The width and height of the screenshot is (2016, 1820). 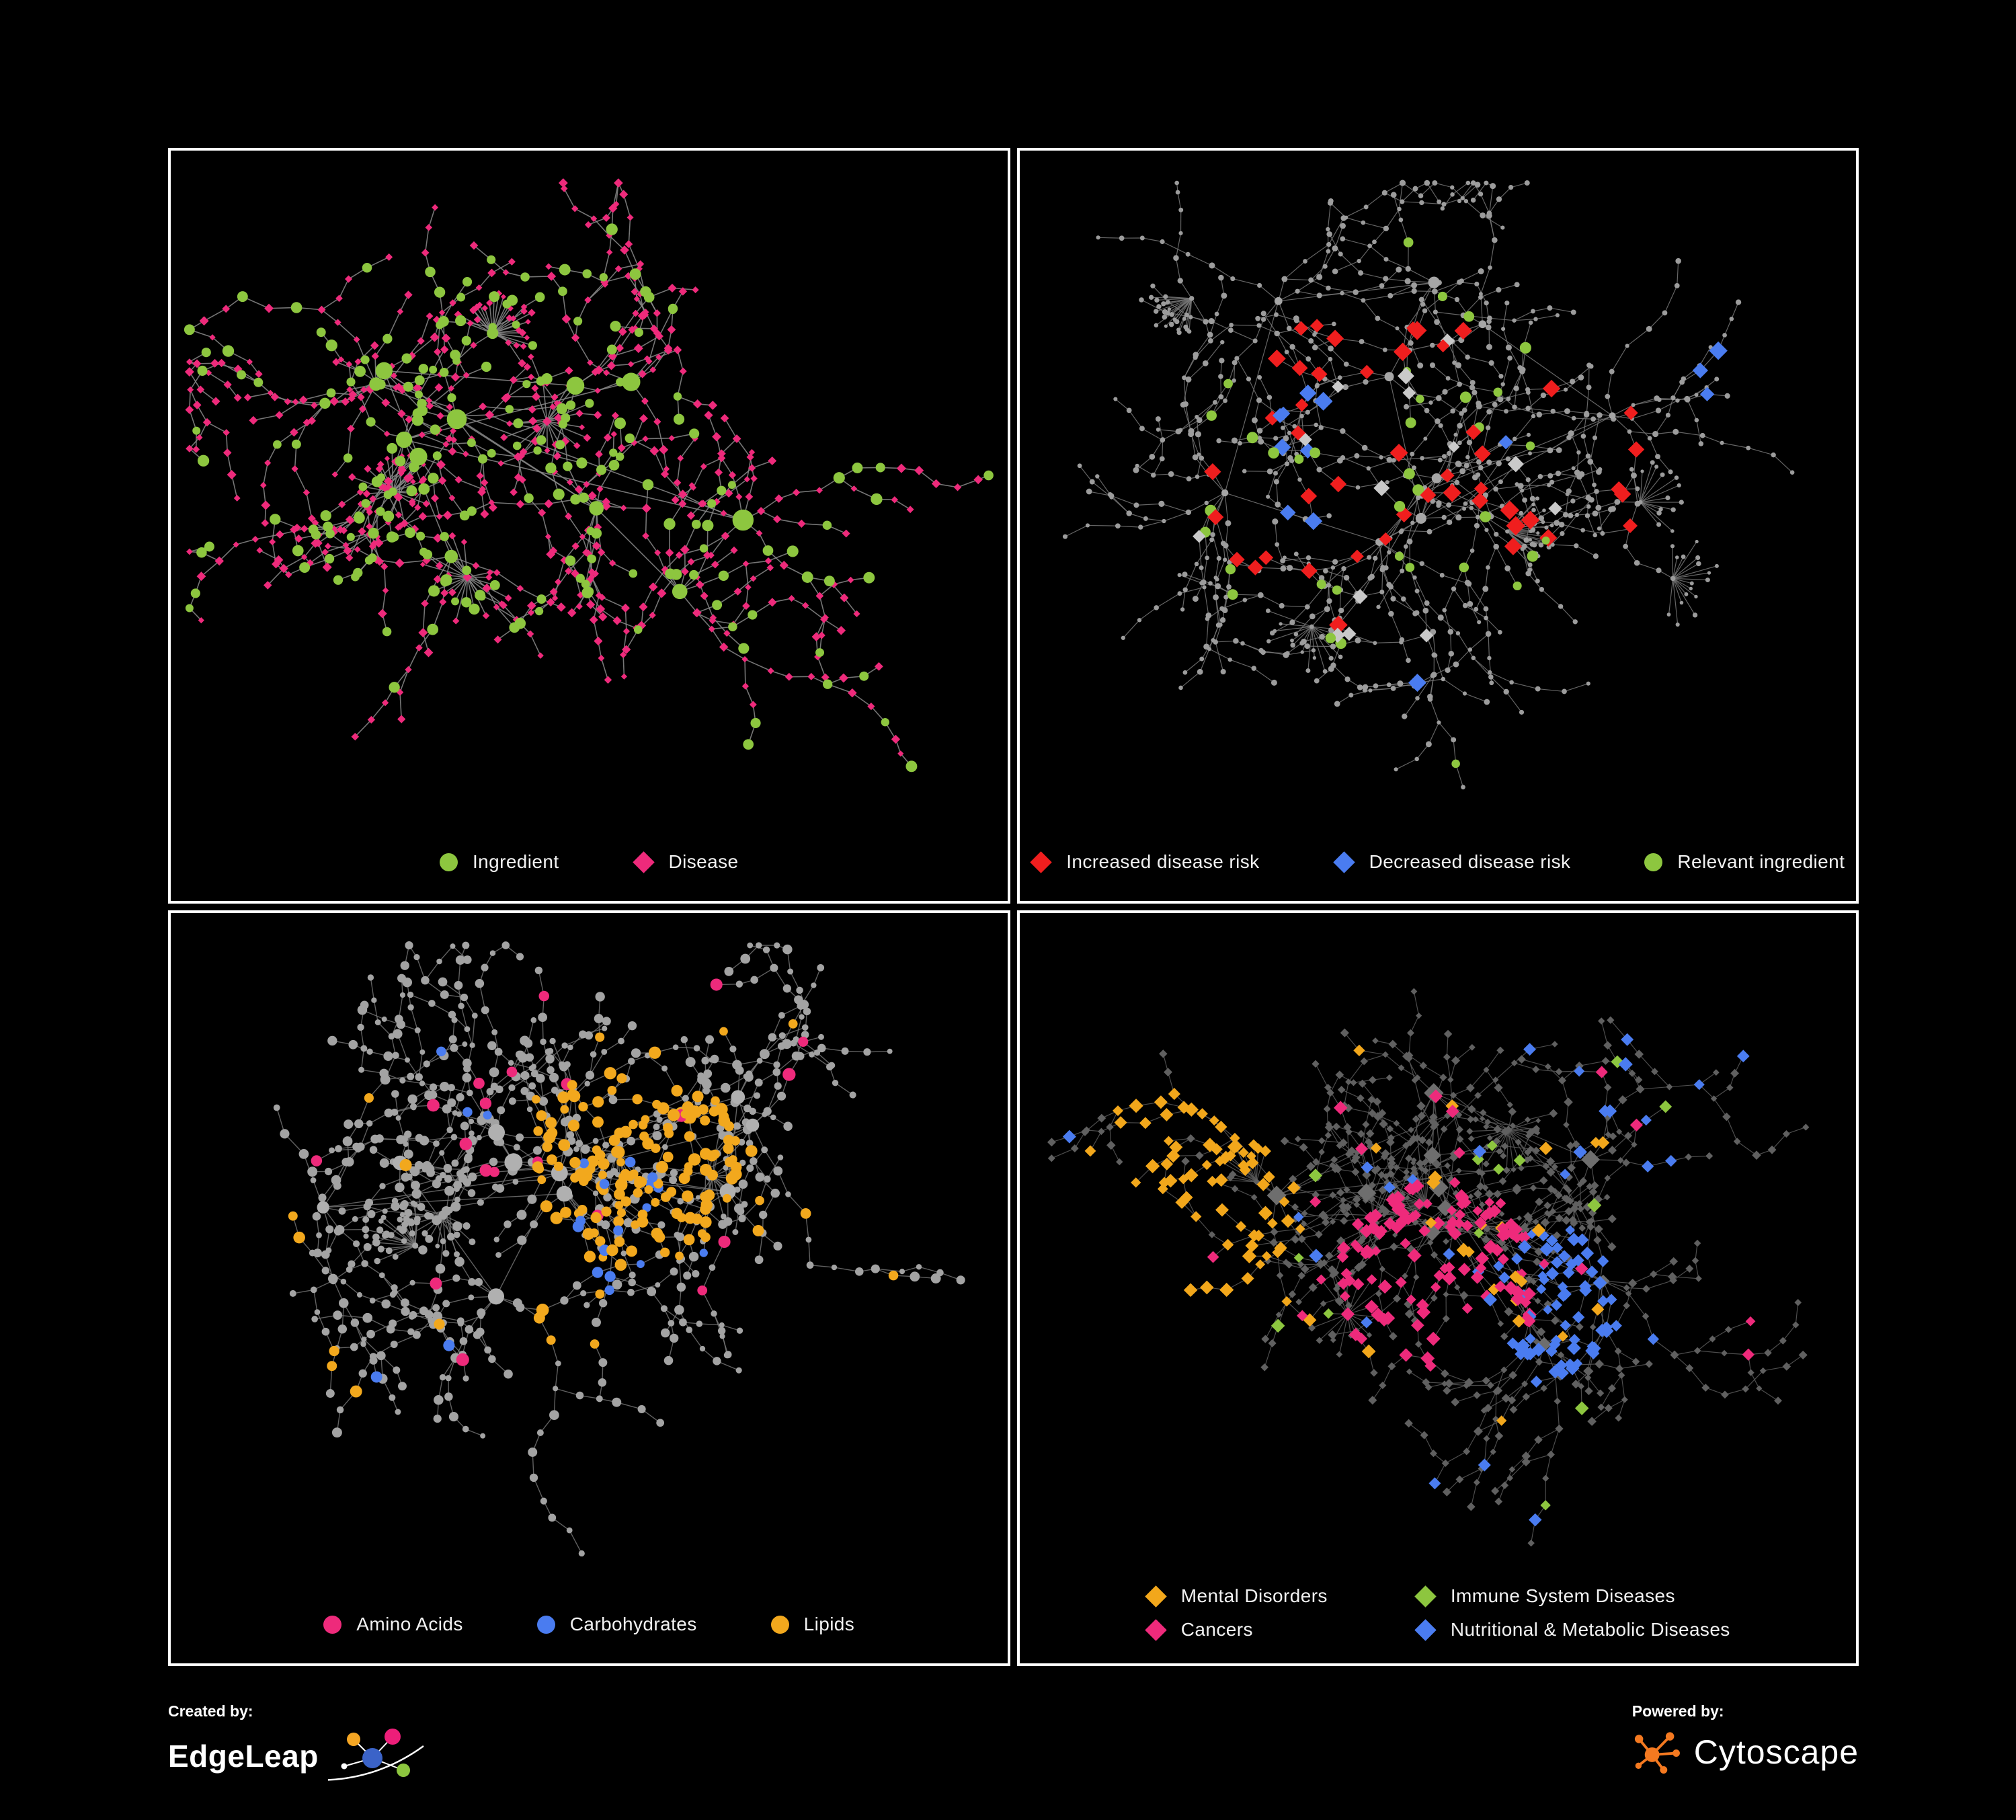 I want to click on created-by-label: Created by:, so click(x=210, y=1711).